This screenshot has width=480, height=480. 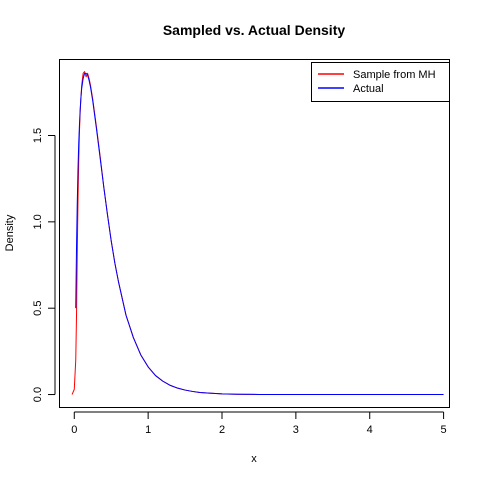 What do you see at coordinates (370, 430) in the screenshot?
I see `x-tick-label: 4` at bounding box center [370, 430].